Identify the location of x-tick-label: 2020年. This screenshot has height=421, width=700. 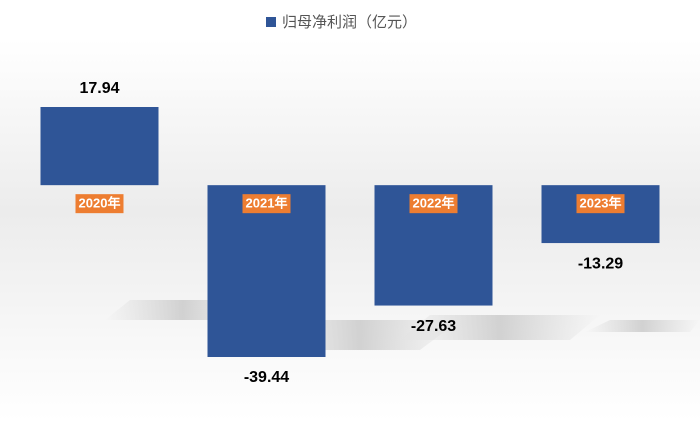
(100, 203).